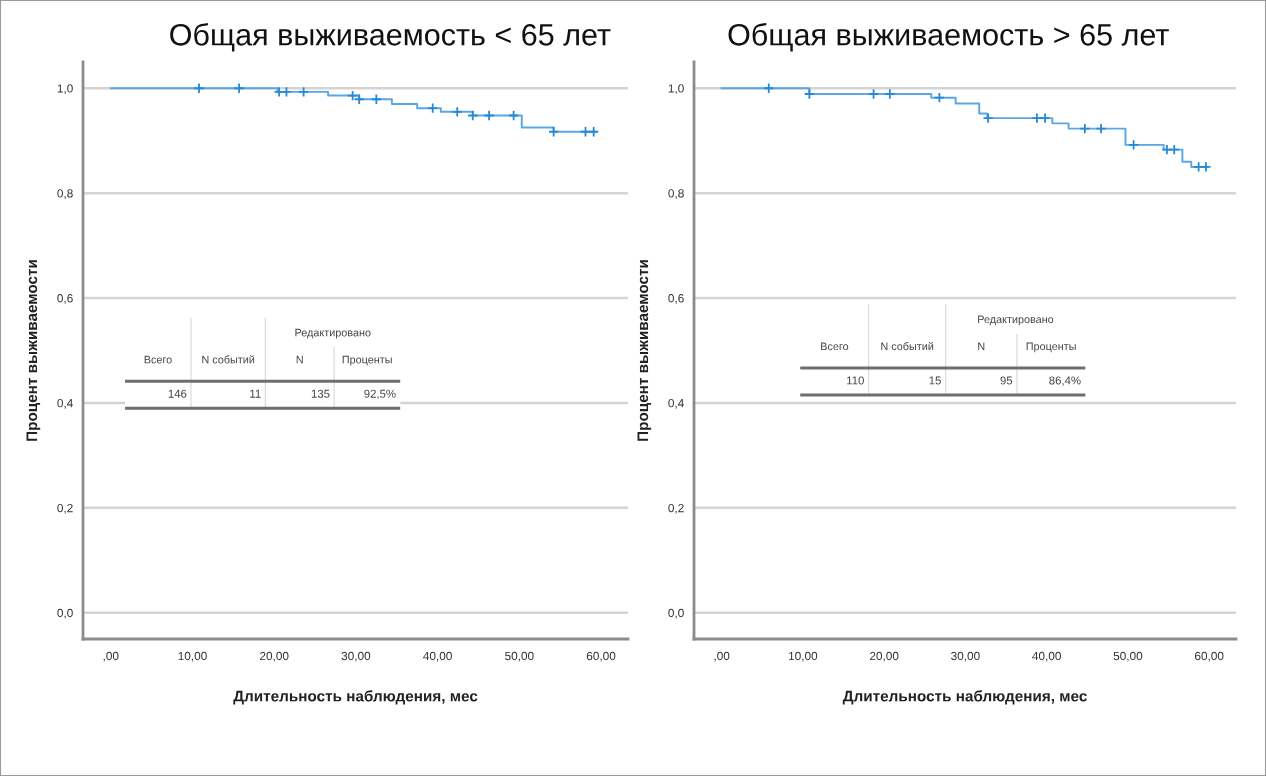 This screenshot has height=776, width=1266. Describe the element at coordinates (255, 393) in the screenshot. I see `annotation: 11` at that location.